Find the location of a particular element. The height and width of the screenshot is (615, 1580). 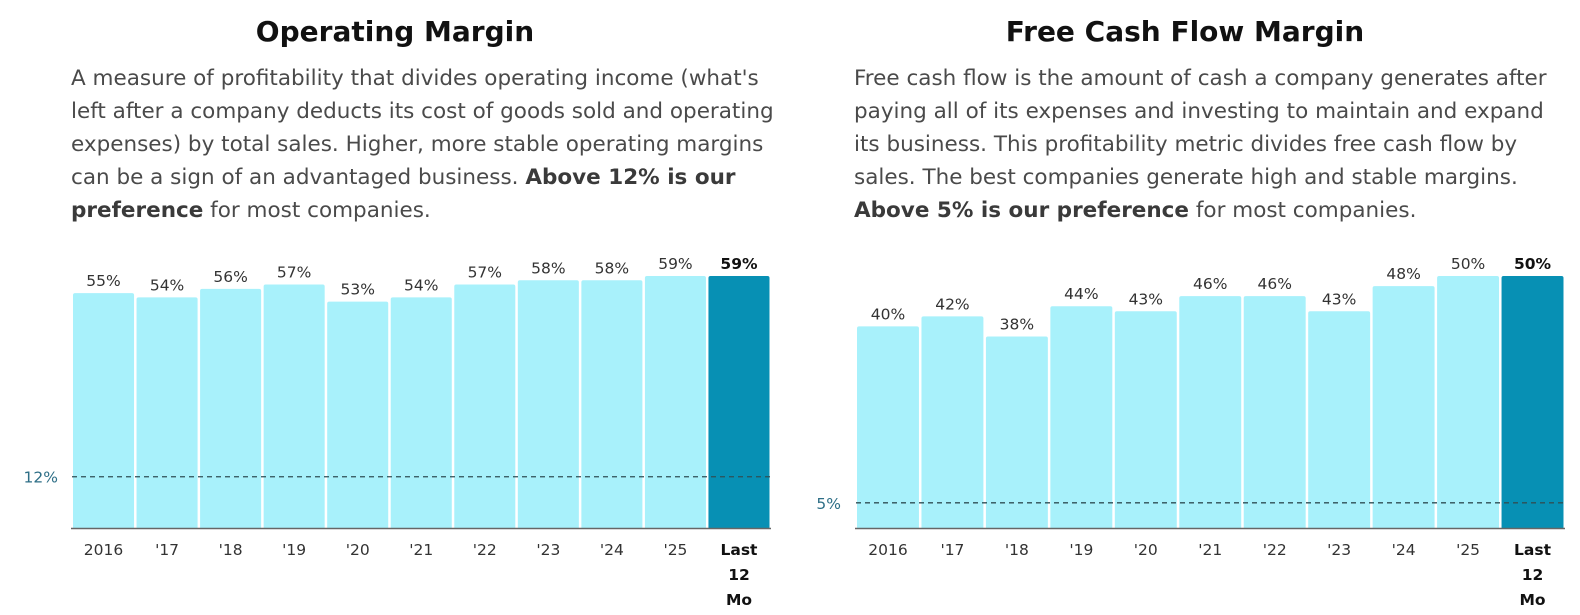

bar-value-label: 38% is located at coordinates (1017, 324).